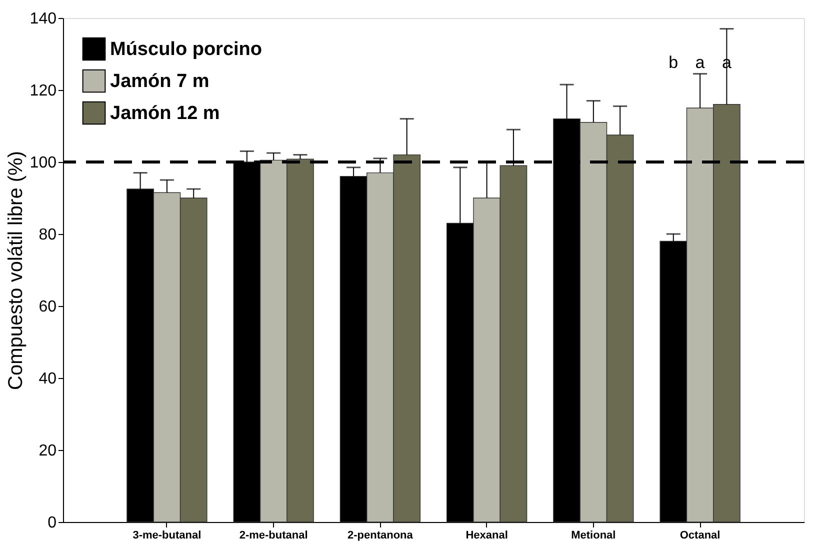 The image size is (821, 545). What do you see at coordinates (487, 536) in the screenshot?
I see `x-tick-label: Hexanal` at bounding box center [487, 536].